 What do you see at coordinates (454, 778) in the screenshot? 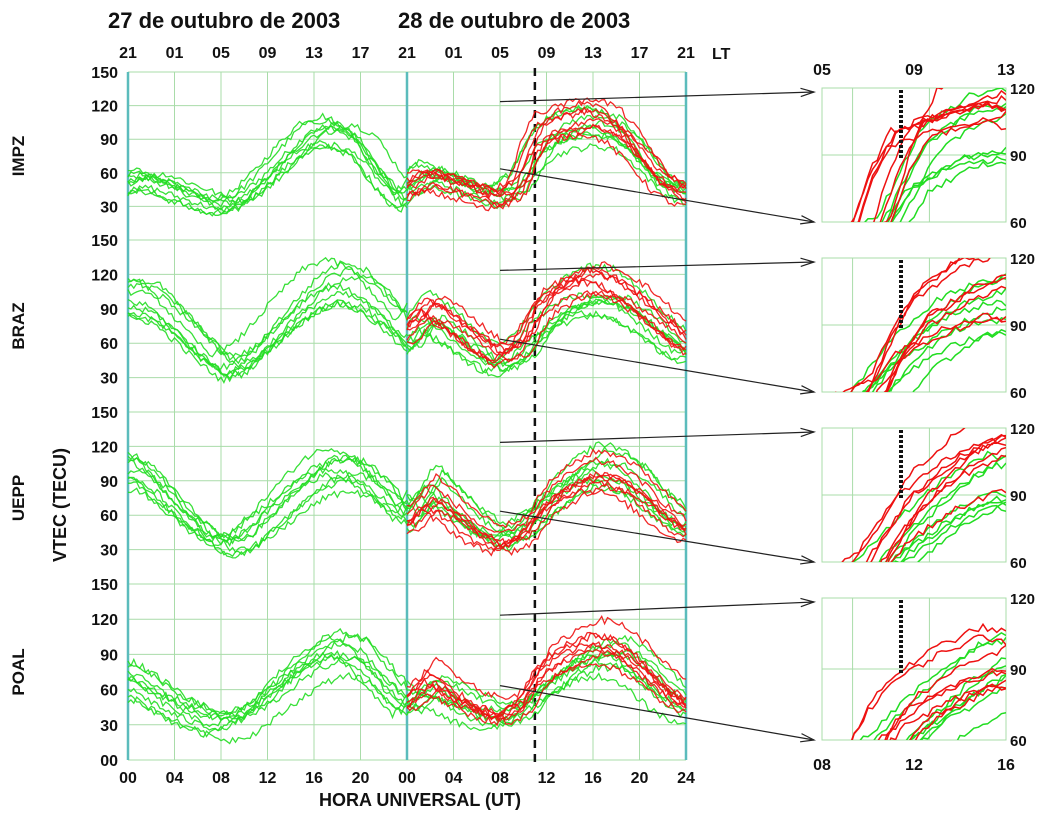
I see `ut-tick-label: 04` at bounding box center [454, 778].